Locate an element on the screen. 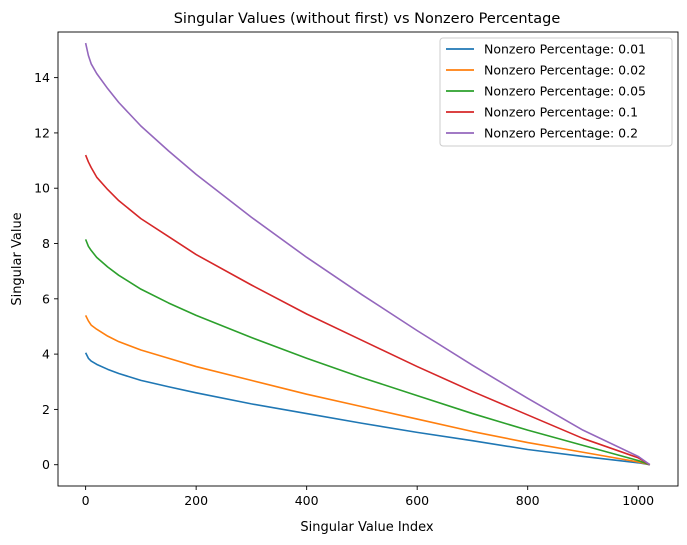 This screenshot has width=687, height=545. x-tick-label: 600 is located at coordinates (417, 500).